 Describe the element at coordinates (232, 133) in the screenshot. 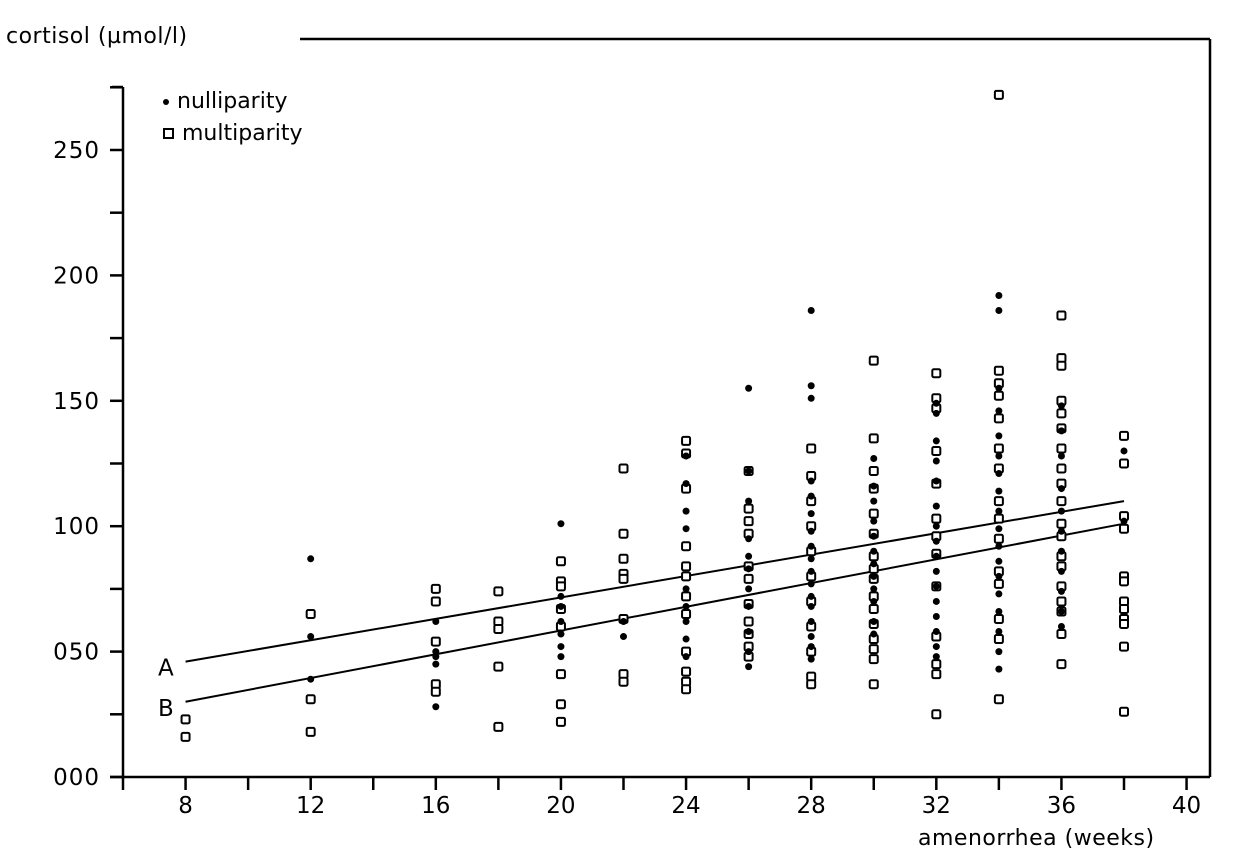

I see `legend-item-multiparity: multiparity` at that location.